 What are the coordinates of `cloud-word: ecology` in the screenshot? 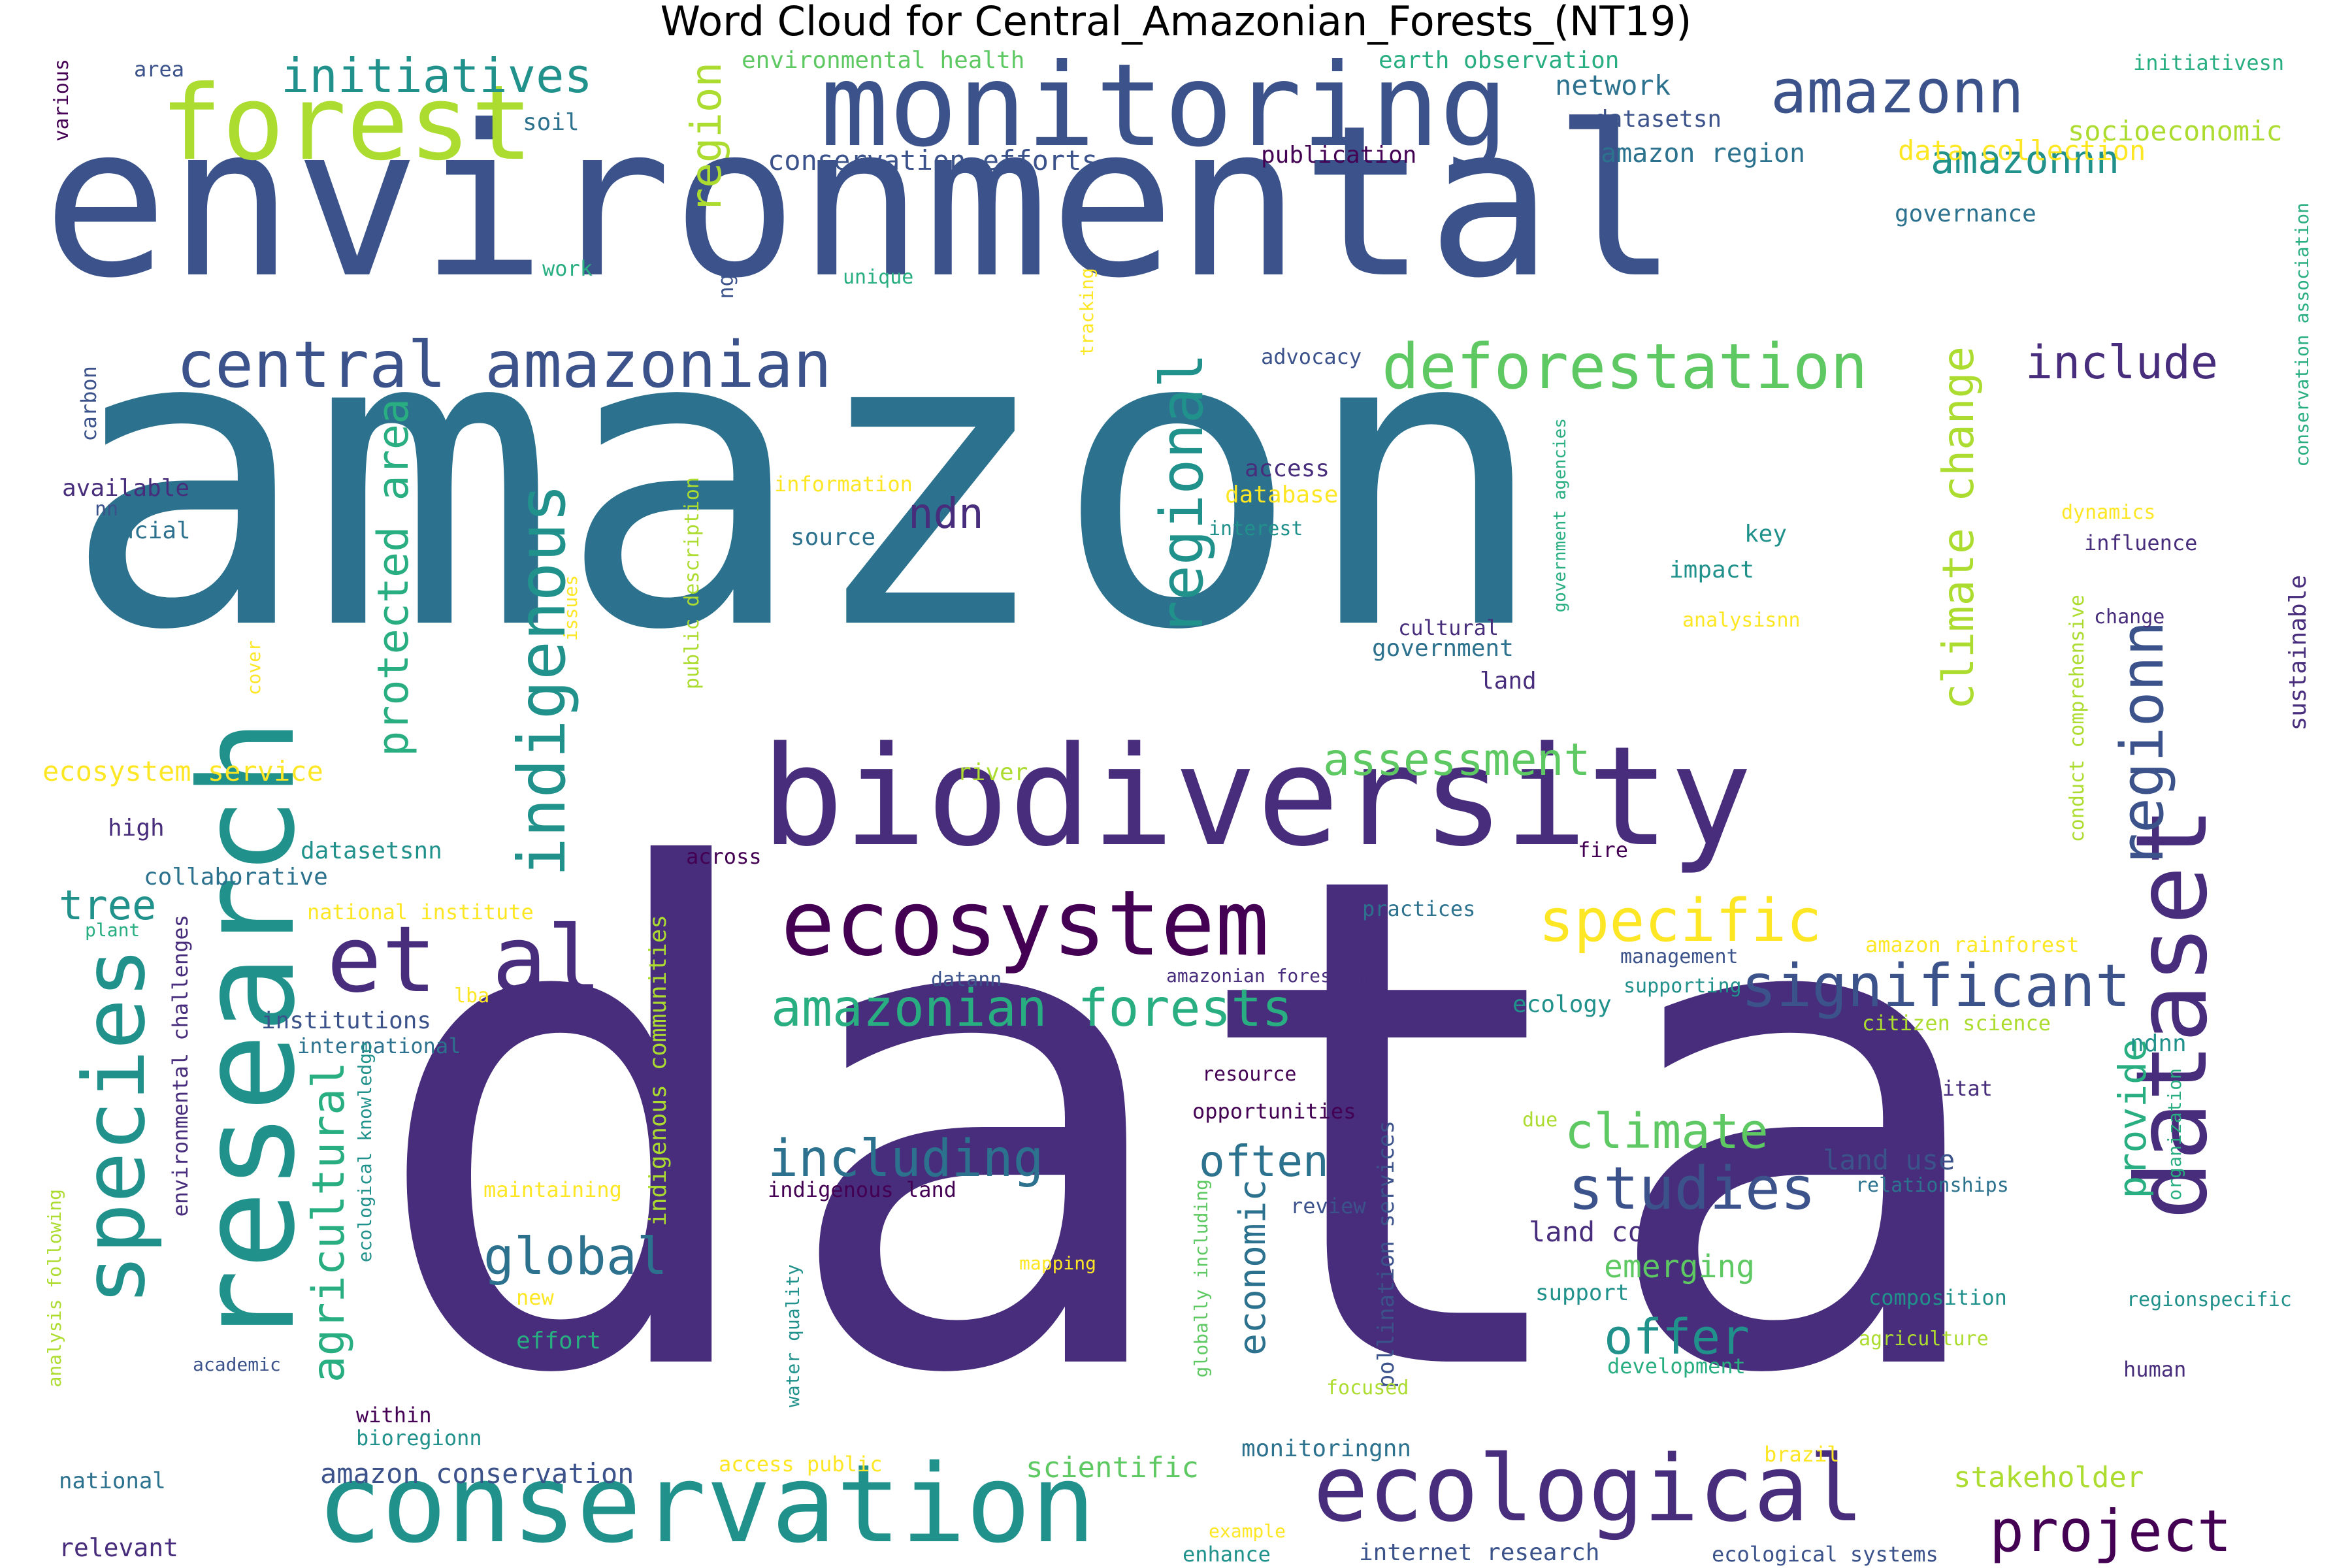 It's located at (1562, 1004).